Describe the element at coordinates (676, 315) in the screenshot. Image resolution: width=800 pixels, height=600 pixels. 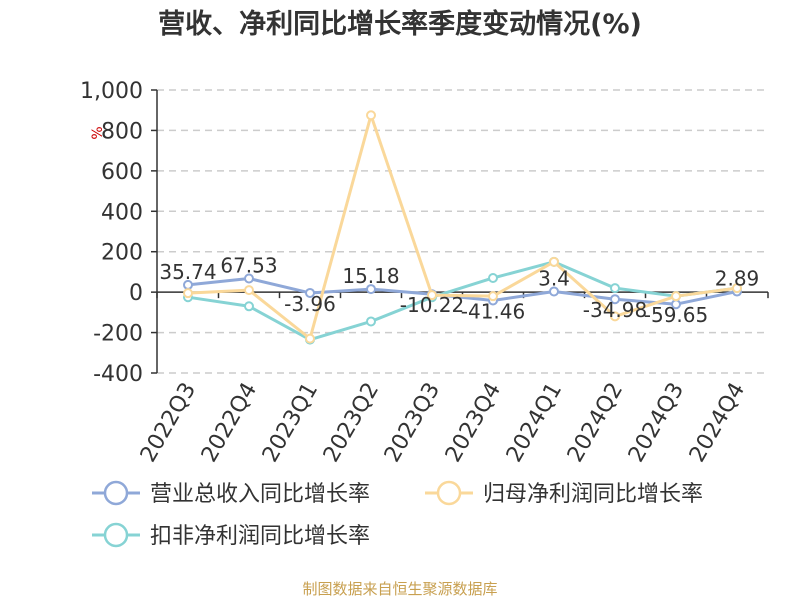
I see `data-label: -59.65` at that location.